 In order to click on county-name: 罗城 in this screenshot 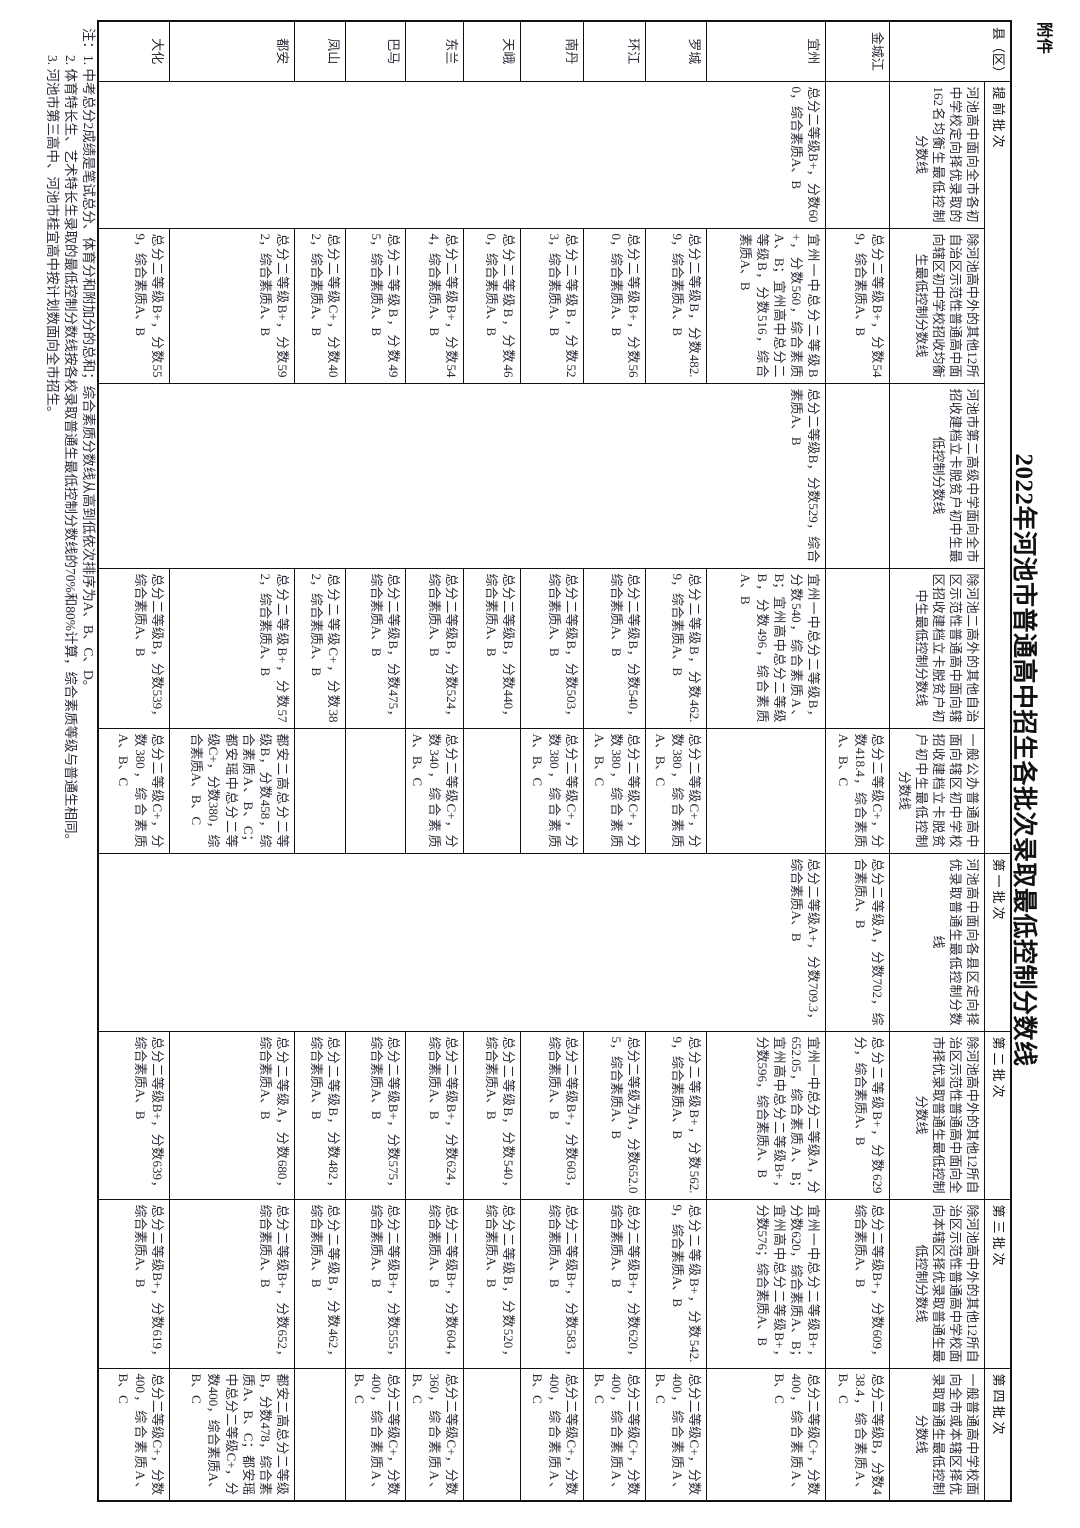, I will do `click(676, 51)`.